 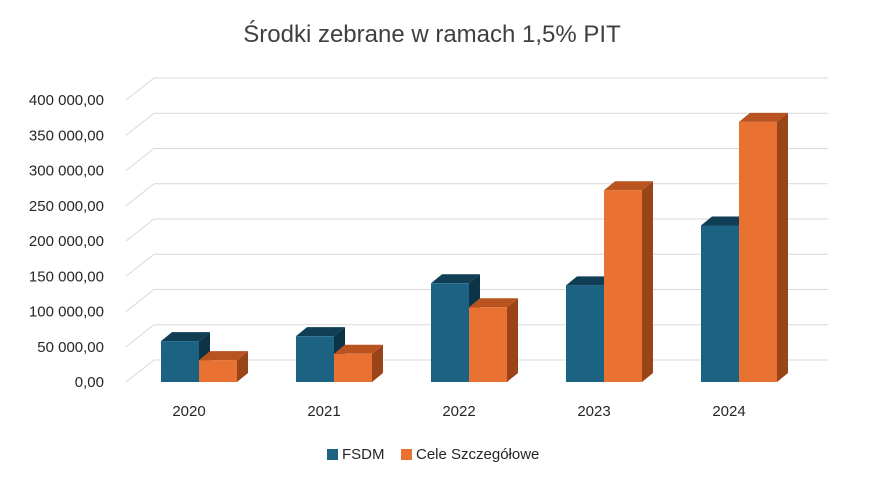 I want to click on x-tick-label: 2022, so click(x=458, y=411).